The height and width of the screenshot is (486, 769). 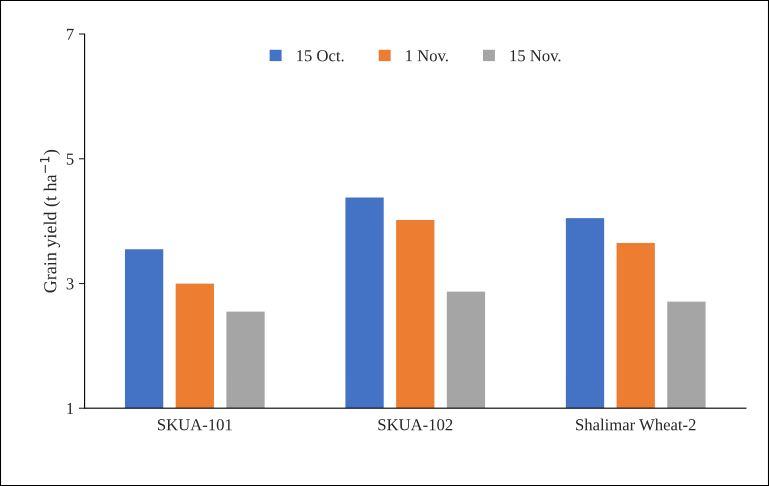 I want to click on legend-label: 15 Oct., so click(x=320, y=56).